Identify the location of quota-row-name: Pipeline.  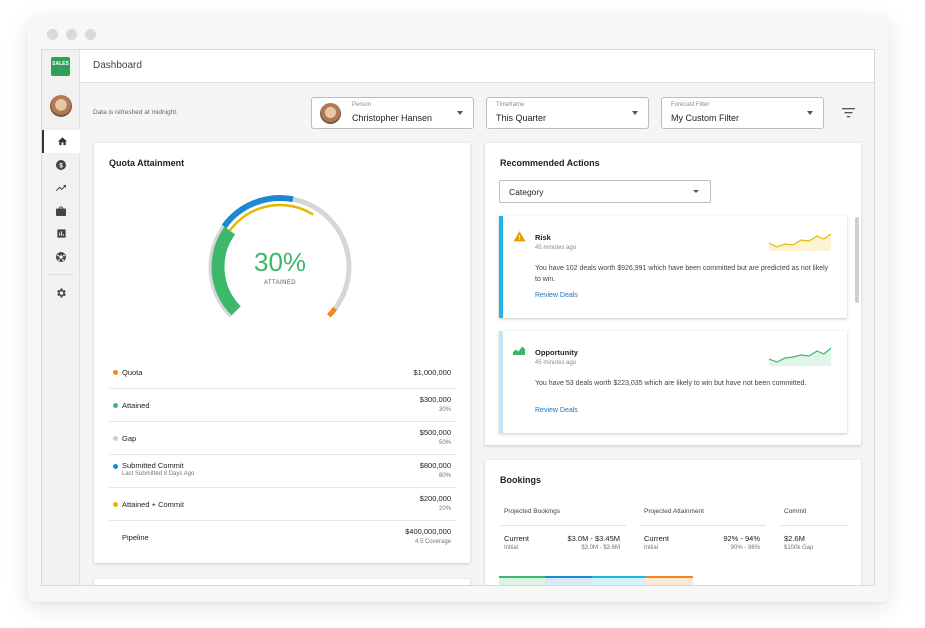
(135, 537).